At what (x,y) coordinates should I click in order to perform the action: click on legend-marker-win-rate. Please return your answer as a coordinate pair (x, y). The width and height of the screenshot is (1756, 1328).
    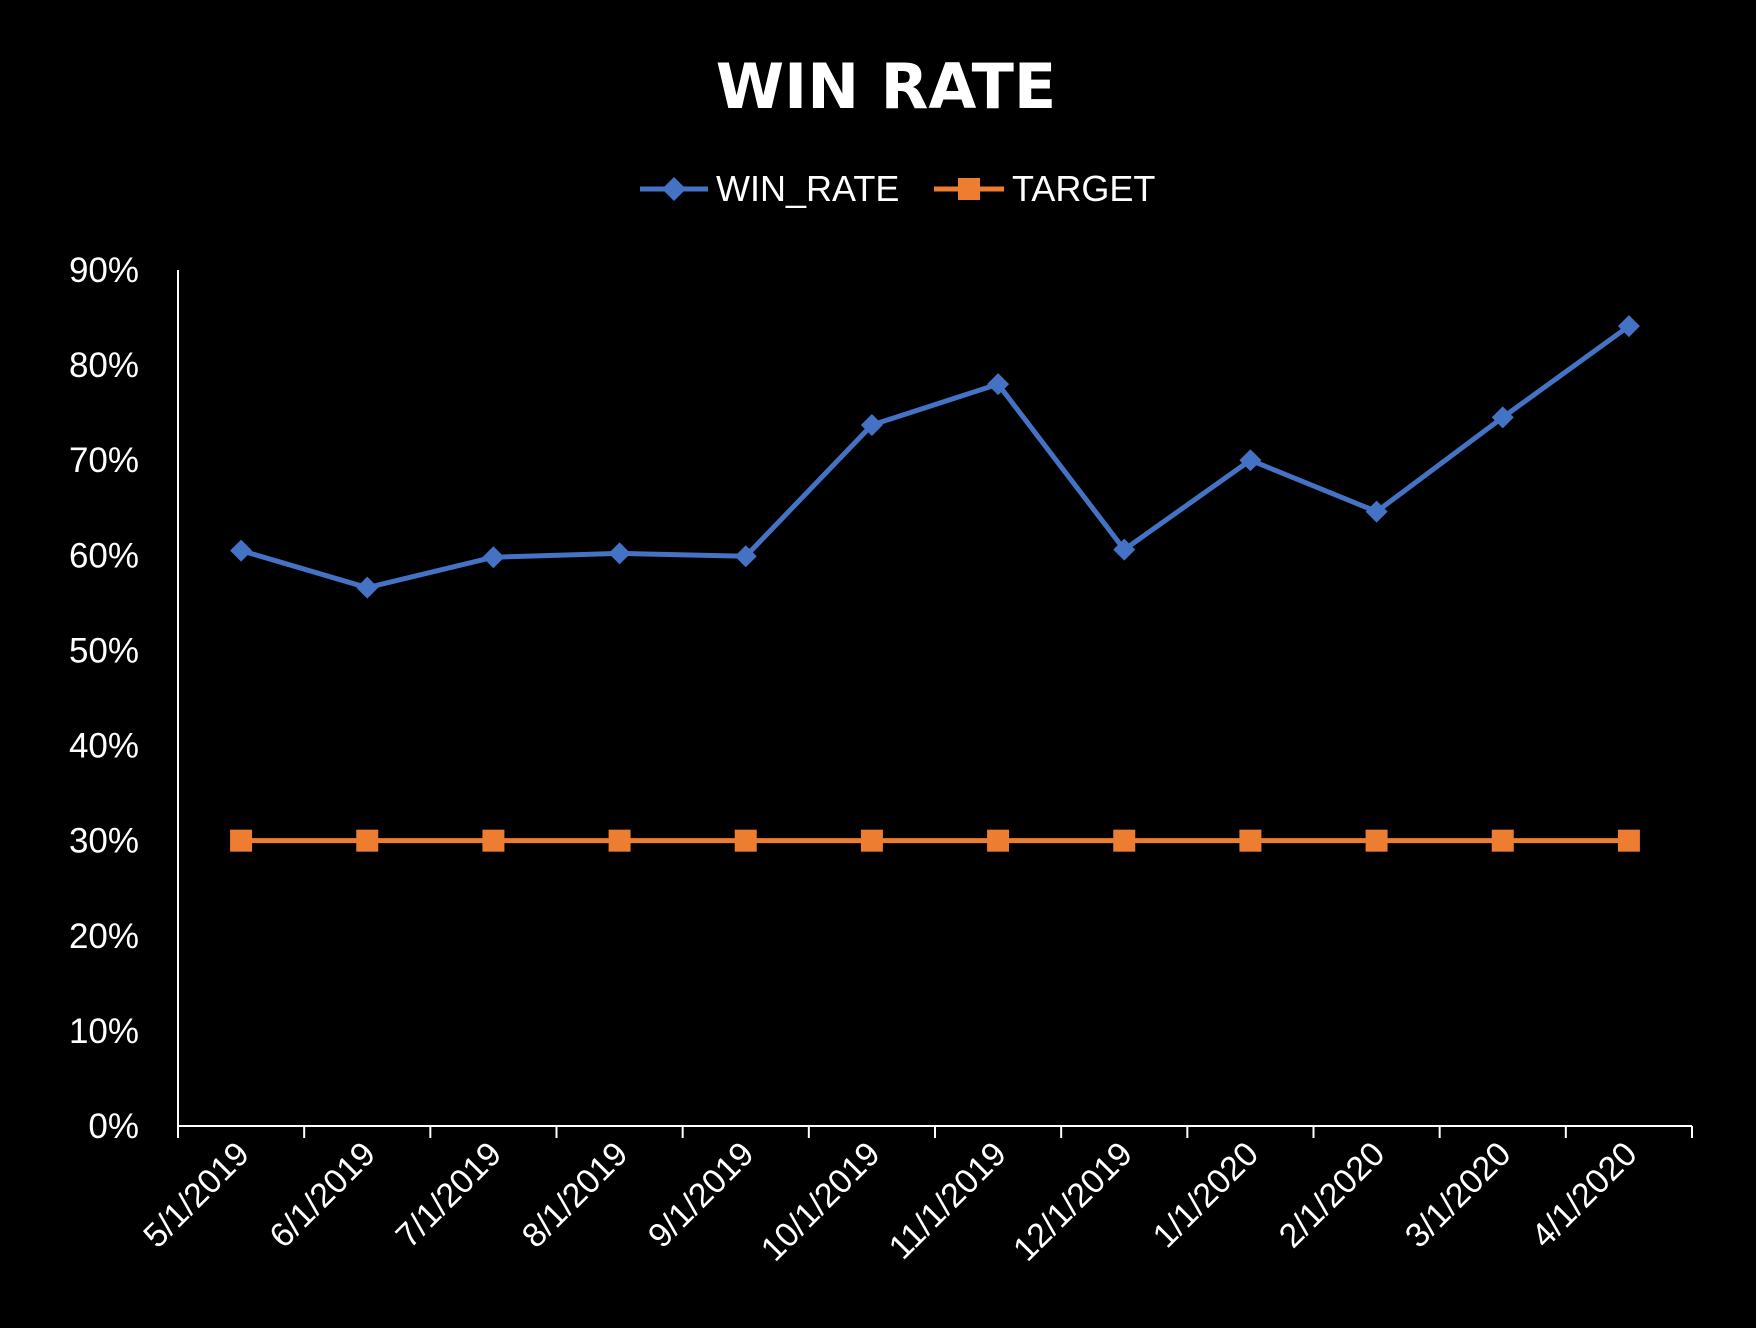
    Looking at the image, I should click on (674, 189).